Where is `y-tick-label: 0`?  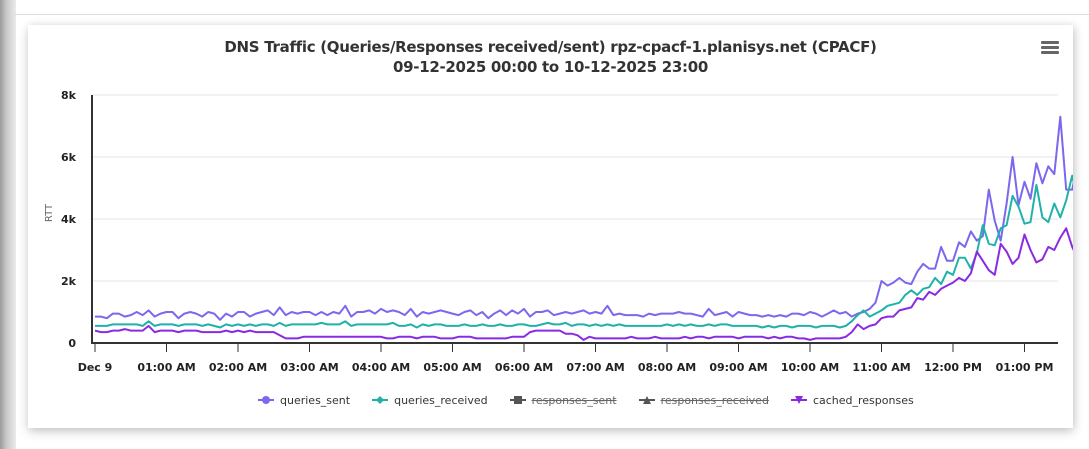 y-tick-label: 0 is located at coordinates (72, 343).